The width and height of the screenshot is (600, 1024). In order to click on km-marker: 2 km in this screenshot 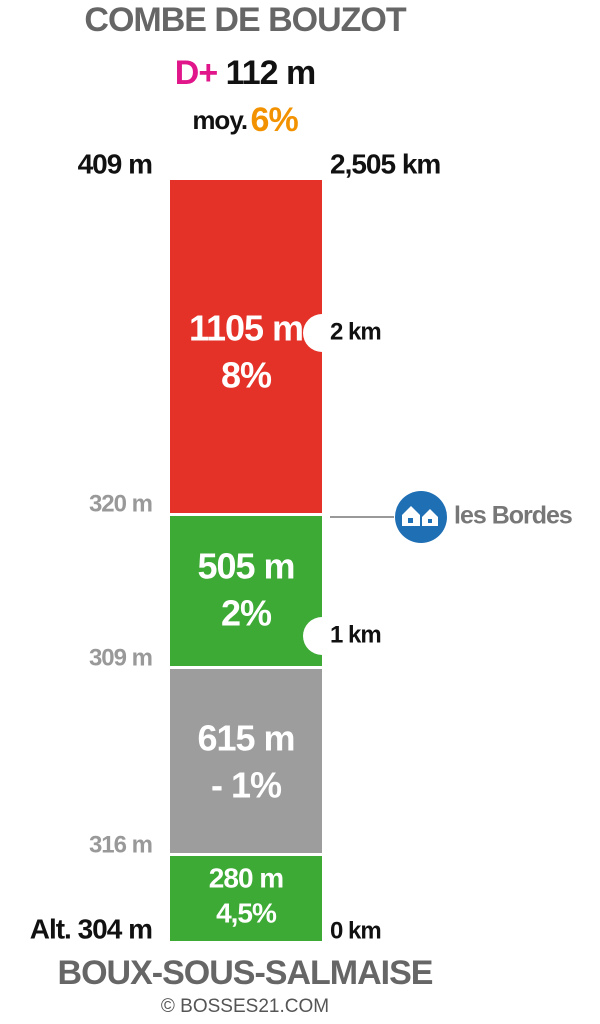, I will do `click(355, 331)`.